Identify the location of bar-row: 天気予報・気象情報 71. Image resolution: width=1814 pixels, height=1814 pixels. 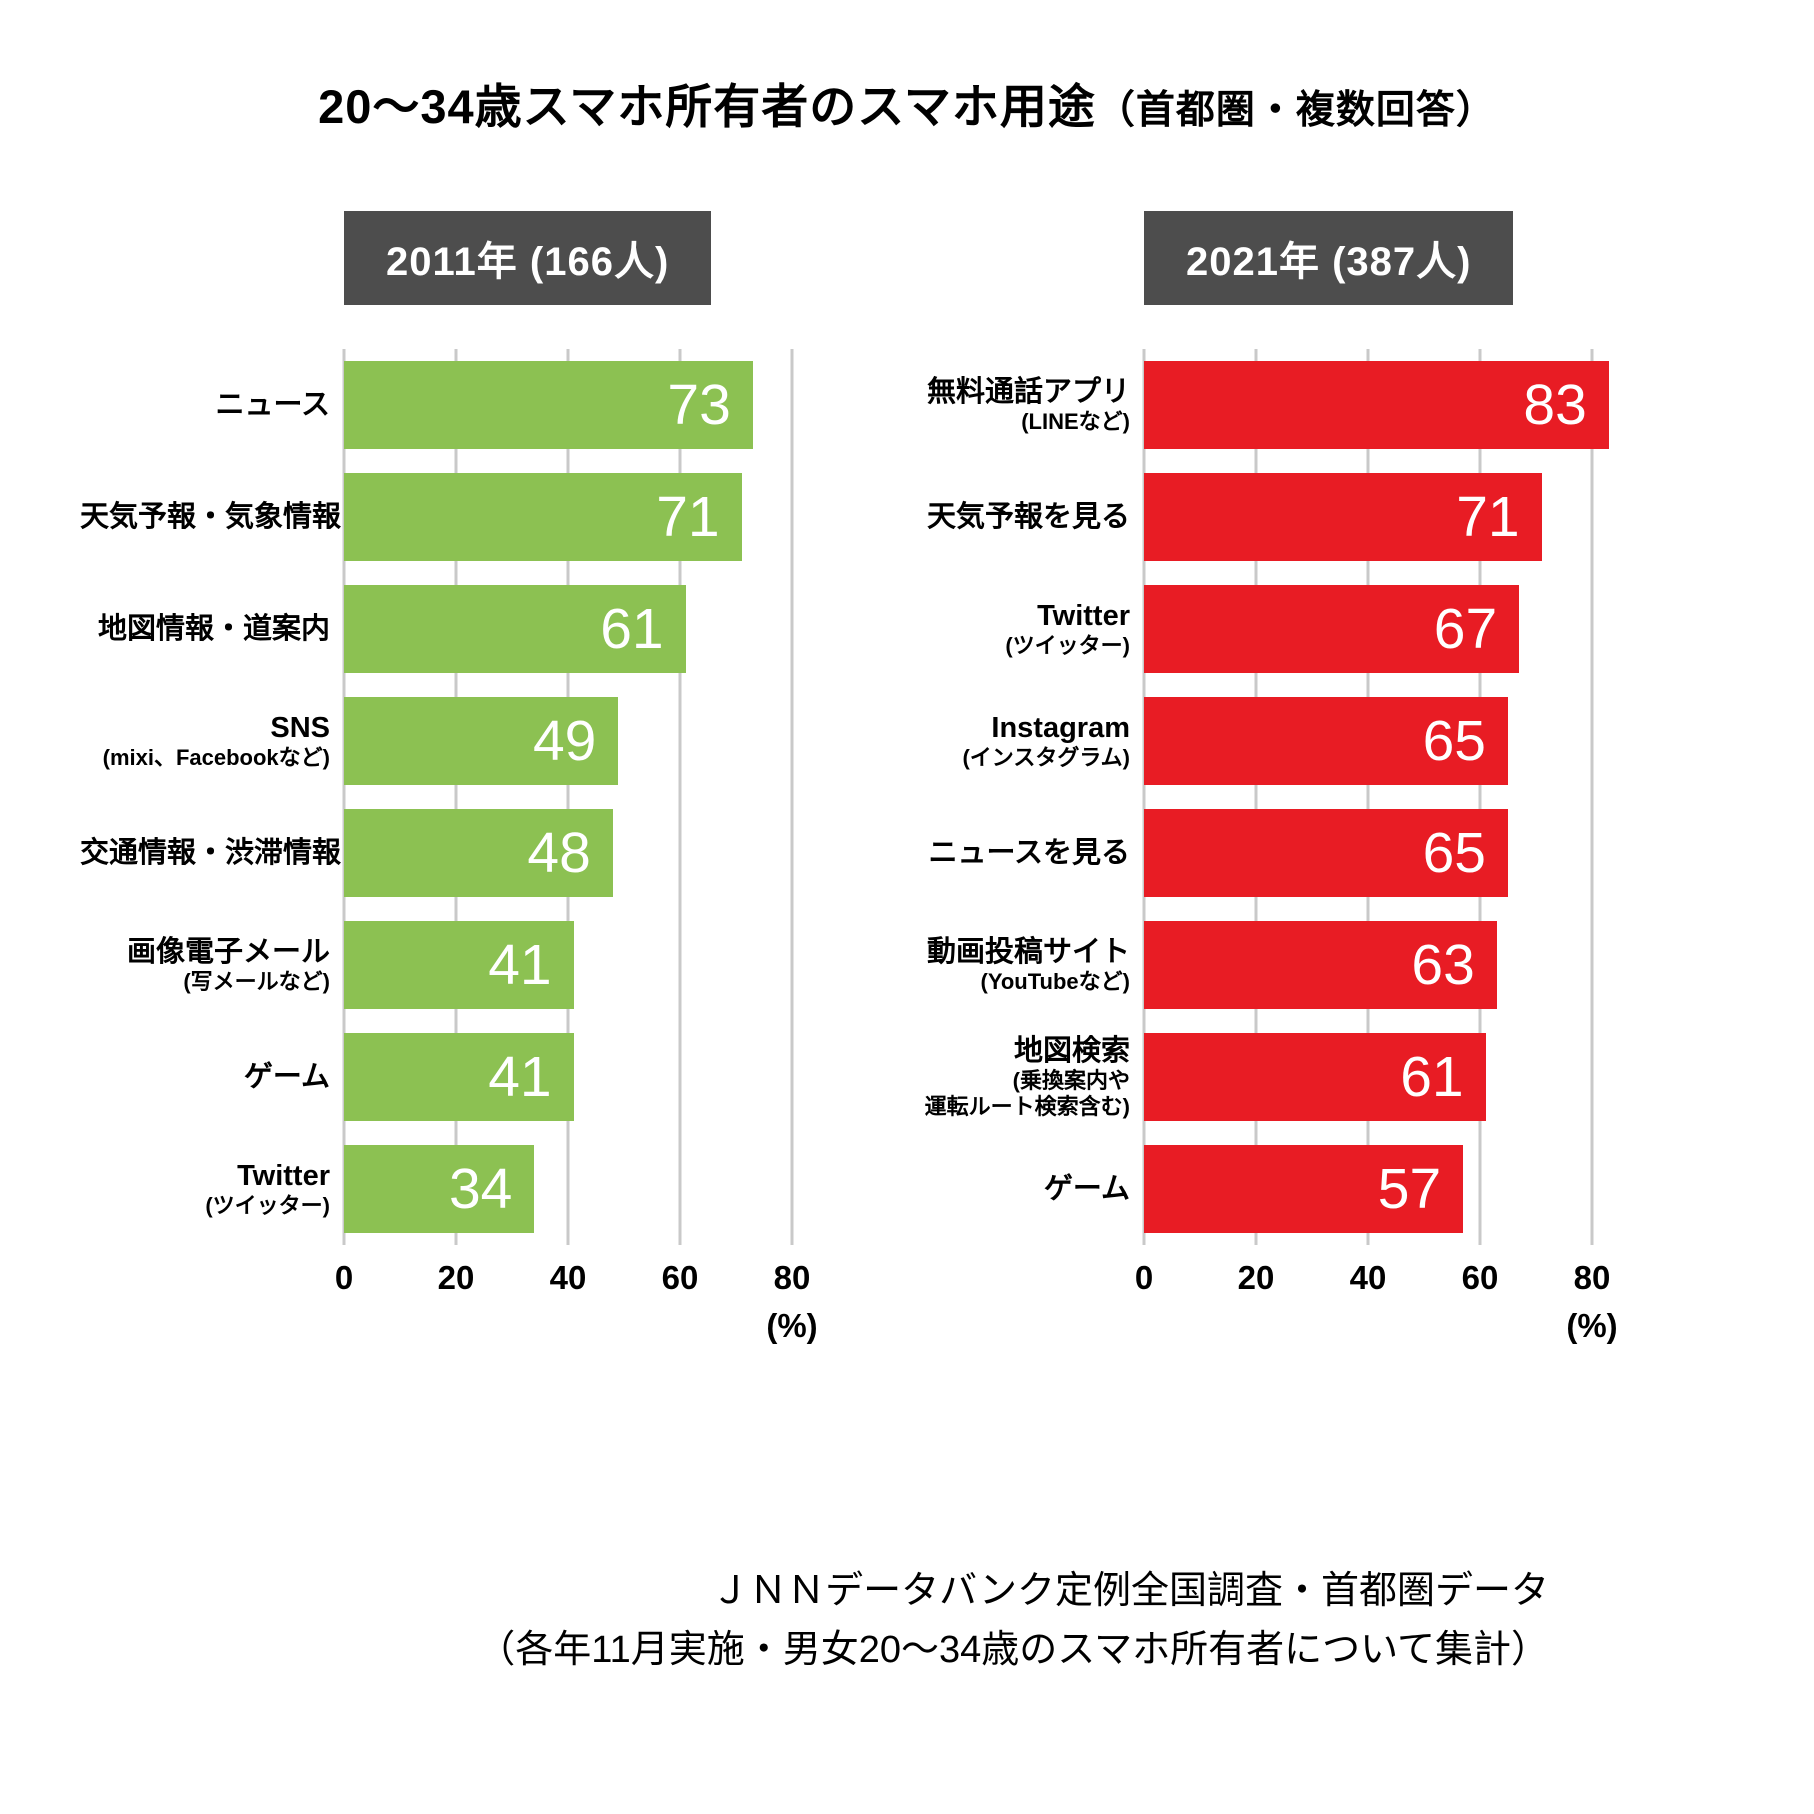
(462, 517).